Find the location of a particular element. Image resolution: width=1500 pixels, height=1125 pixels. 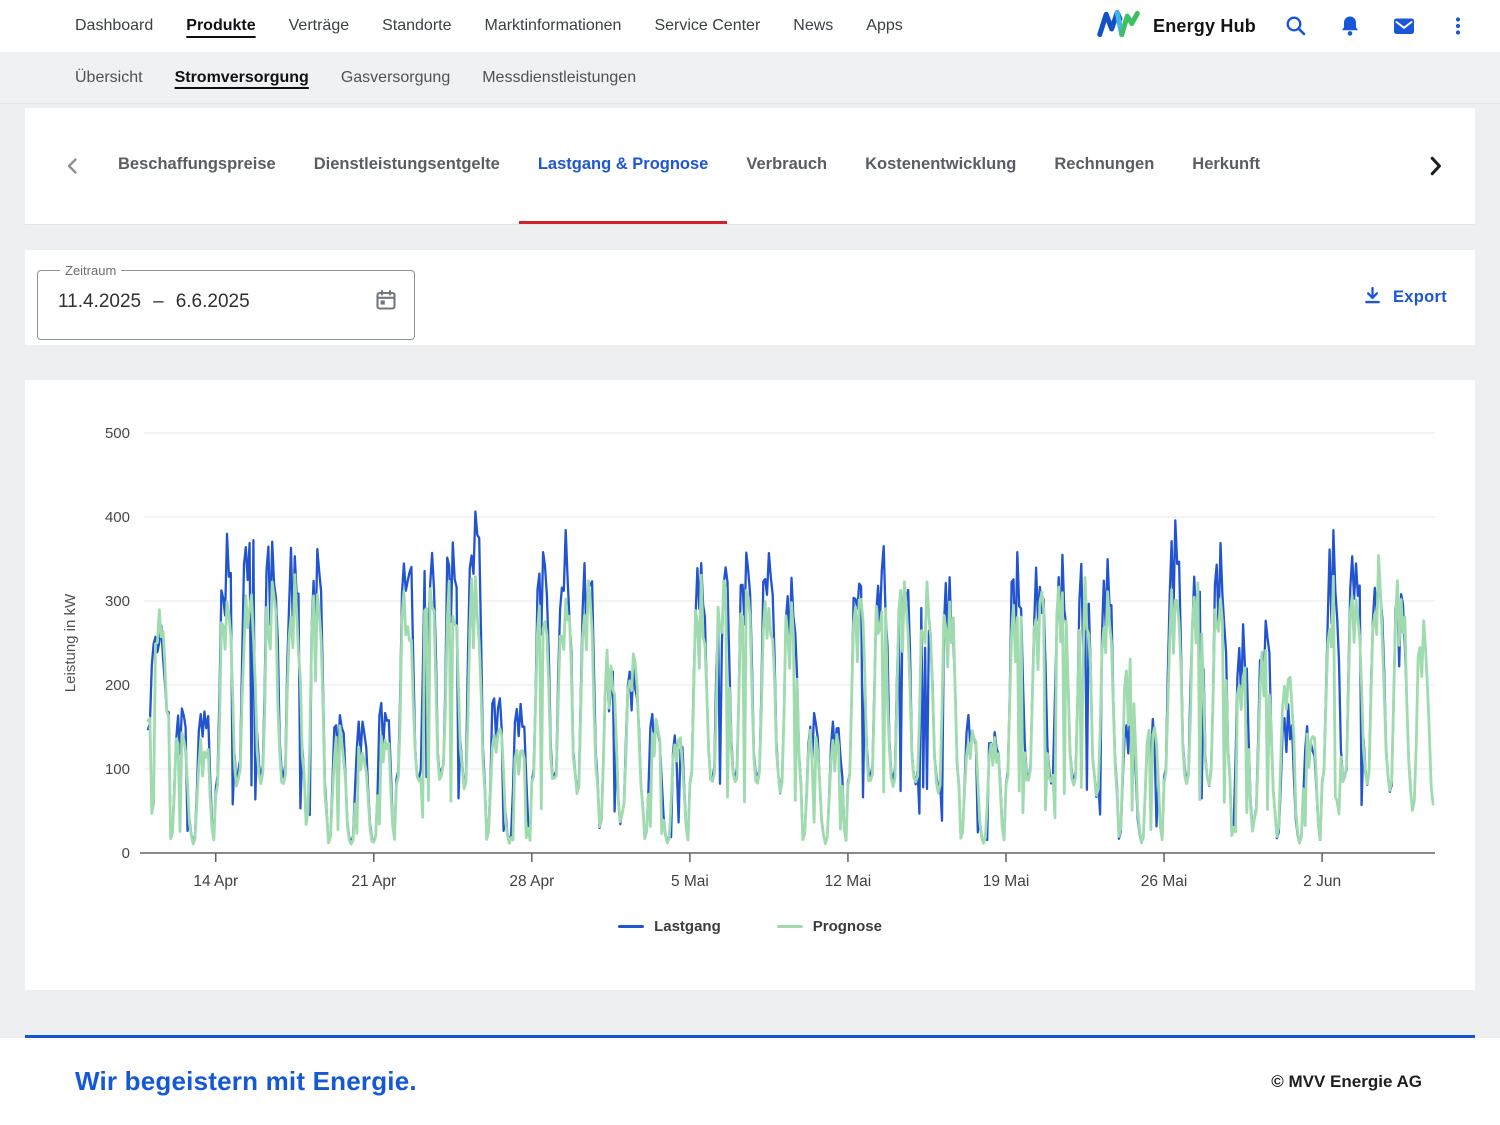

nav-item-service-center: Service Center is located at coordinates (707, 25).